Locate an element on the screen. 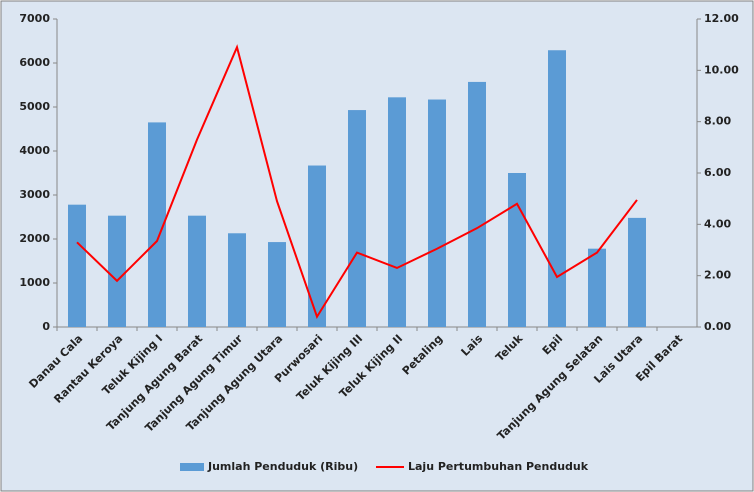  y-tick-label: 0 is located at coordinates (46, 326).